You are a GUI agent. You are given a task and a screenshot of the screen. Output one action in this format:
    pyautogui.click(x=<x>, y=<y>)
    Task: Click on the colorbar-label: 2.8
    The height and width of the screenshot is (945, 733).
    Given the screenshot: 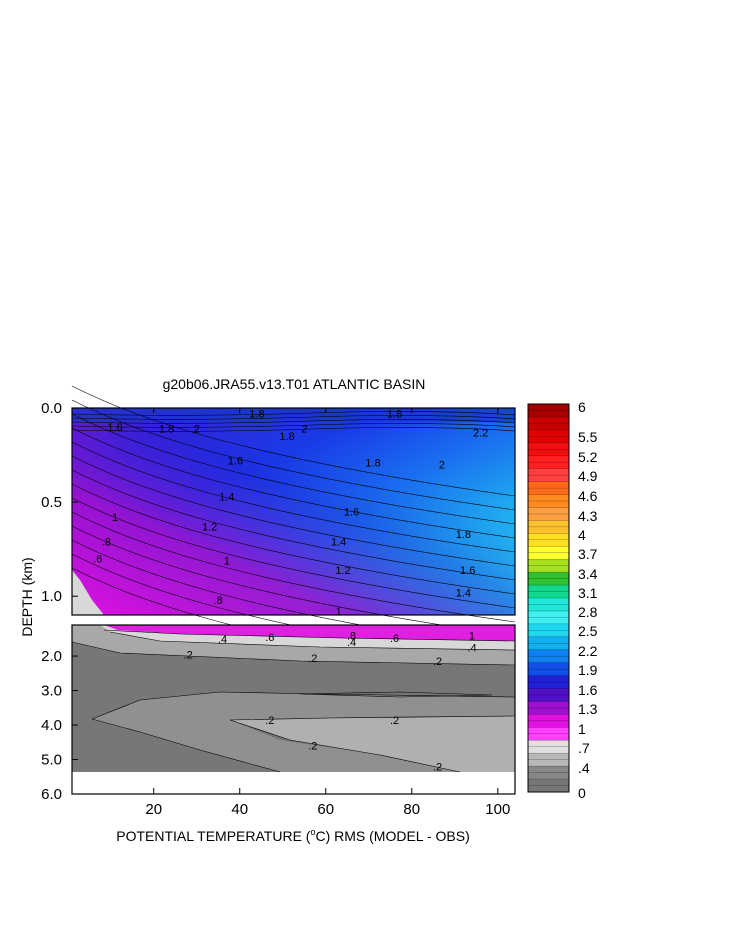 What is the action you would take?
    pyautogui.click(x=588, y=612)
    